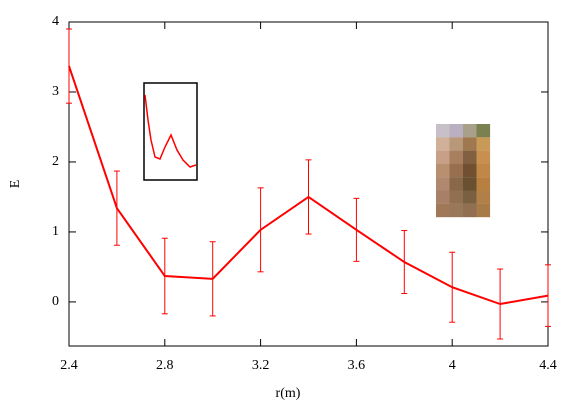  I want to click on thumbnail, so click(463, 171).